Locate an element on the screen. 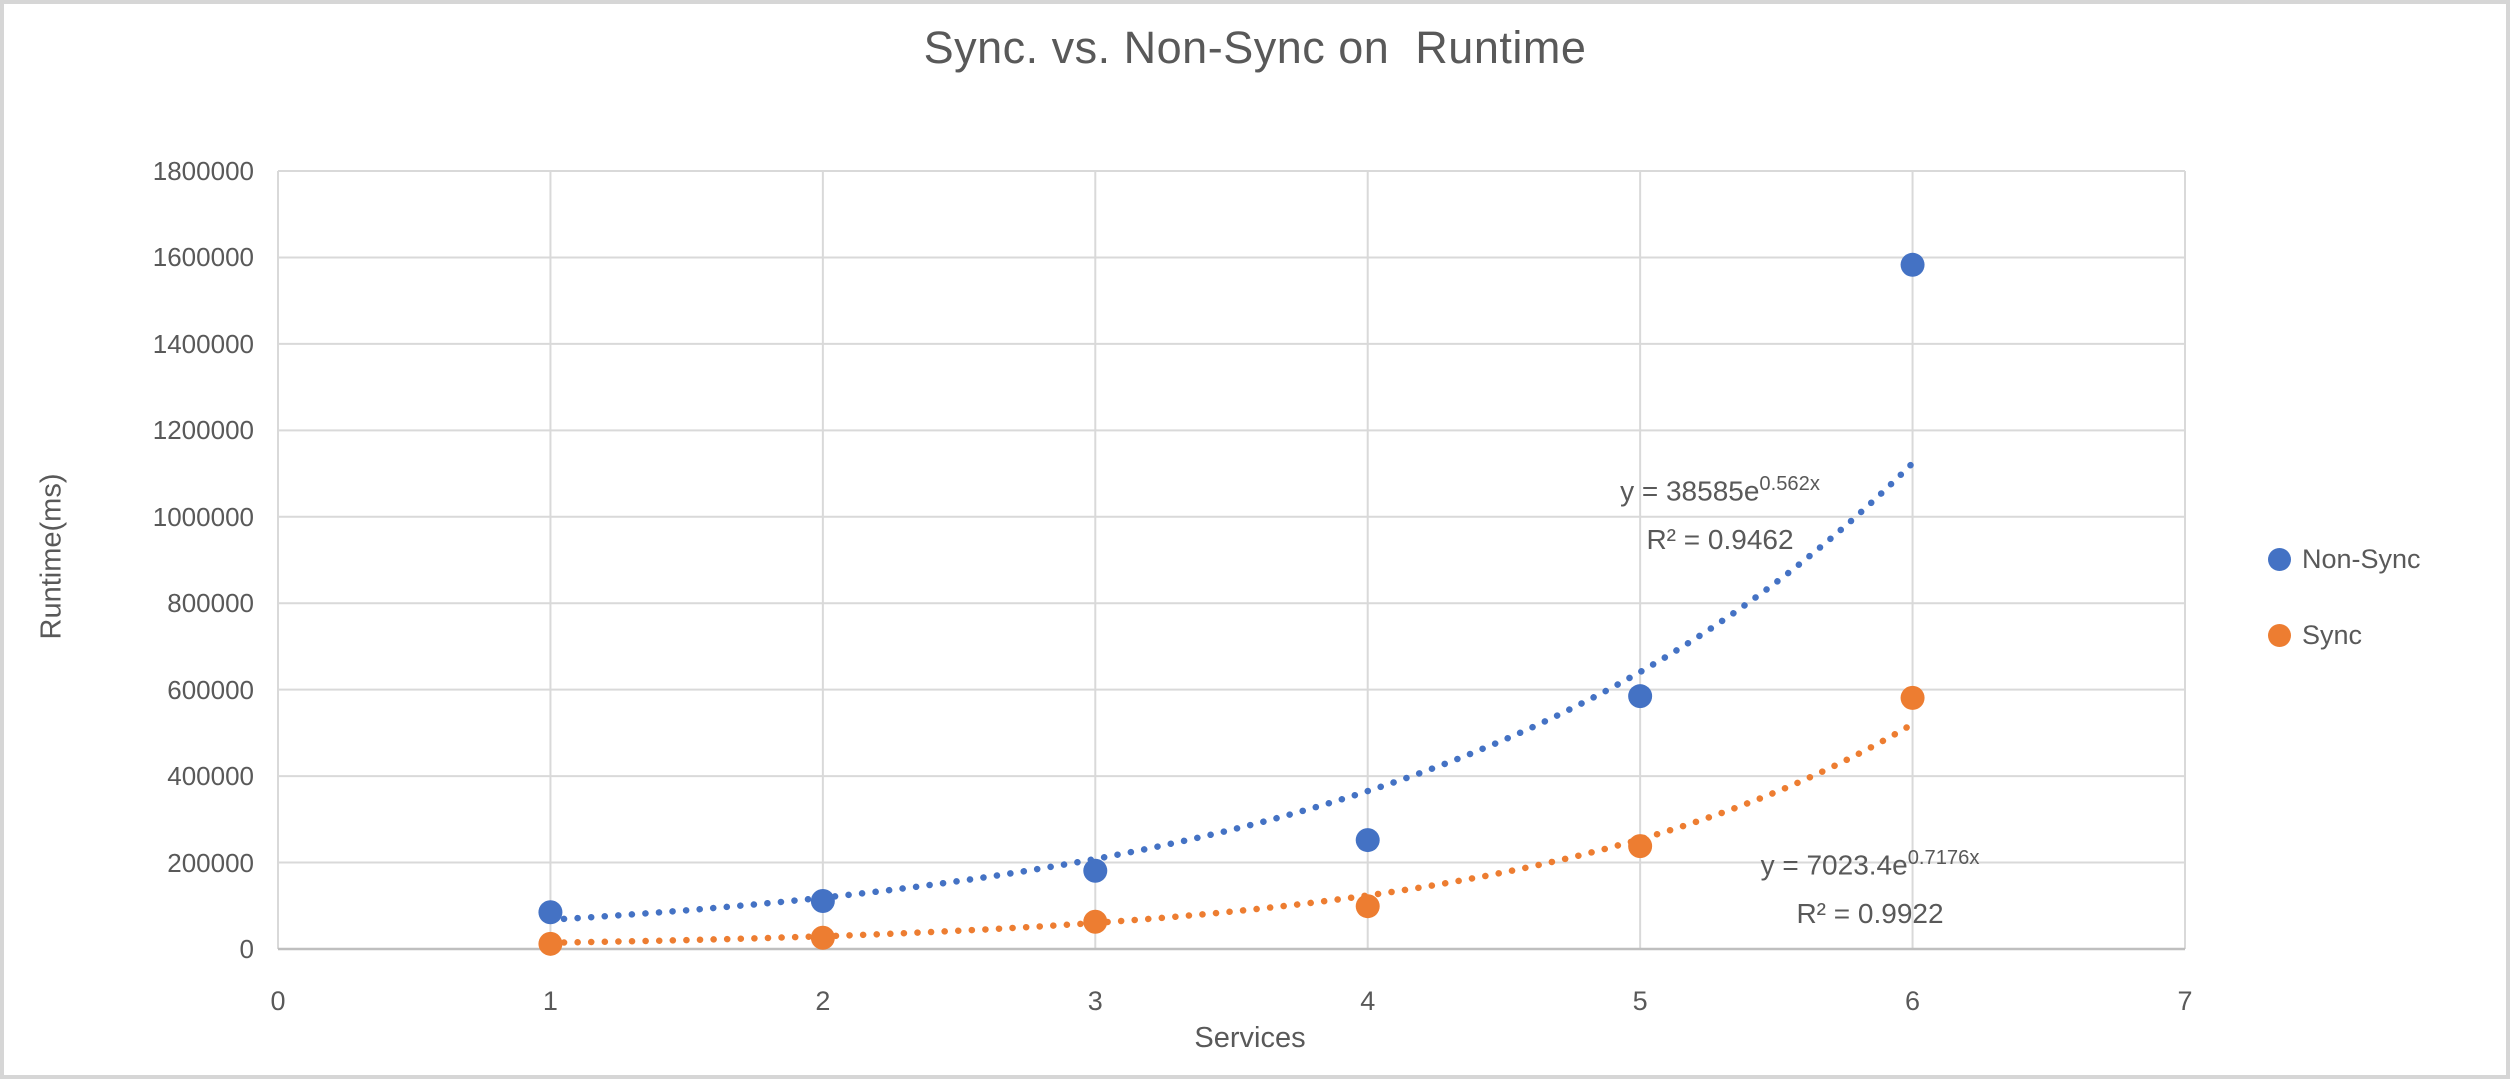 Image resolution: width=2510 pixels, height=1079 pixels. x-tick-label: 2 is located at coordinates (823, 1001).